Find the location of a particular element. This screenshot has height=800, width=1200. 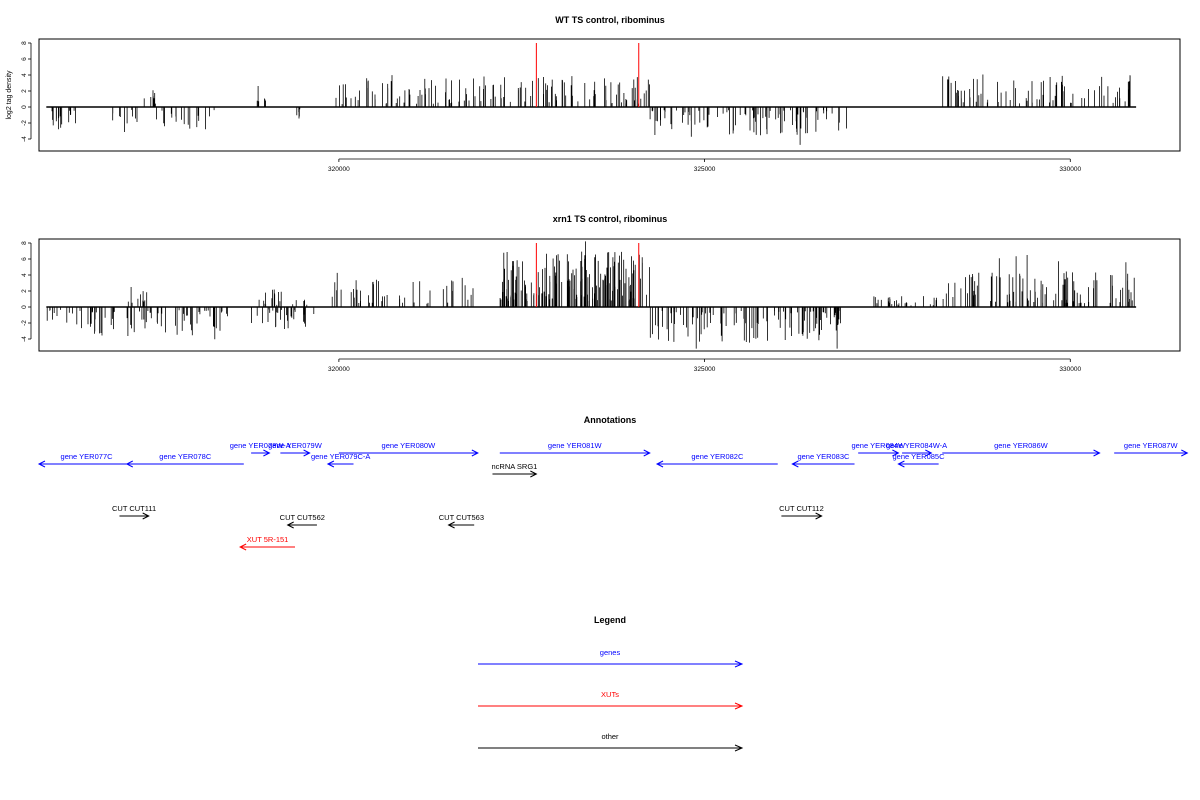

other-feature-label: CUT CUT112 is located at coordinates (801, 508).